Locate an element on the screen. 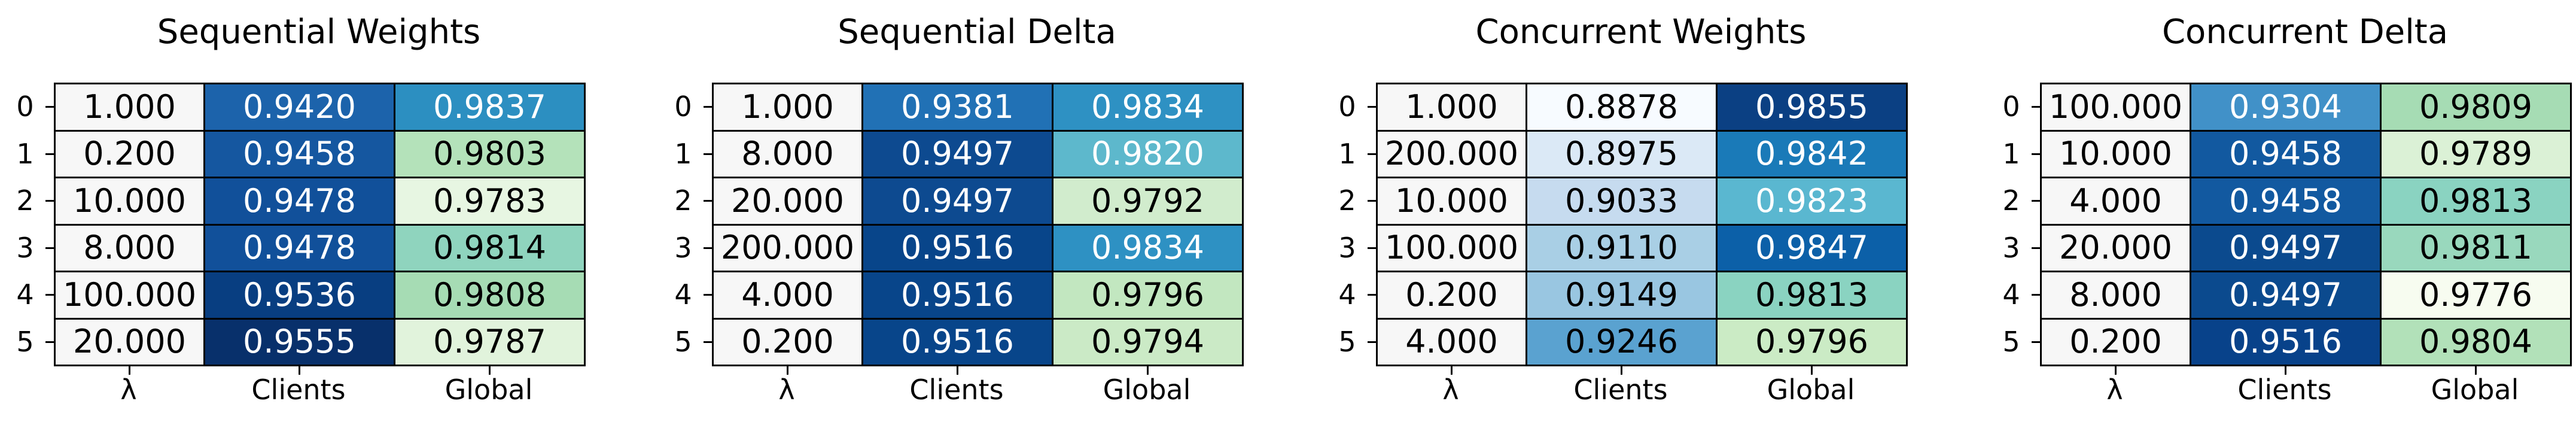  table-cell: 0.9813 is located at coordinates (2476, 201).